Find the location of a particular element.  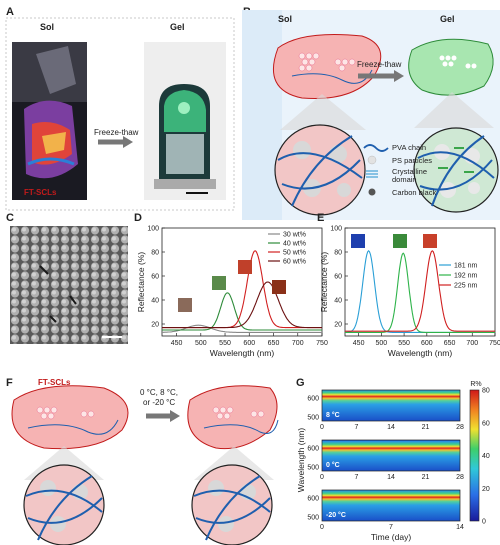

sem-image is located at coordinates (69, 285).